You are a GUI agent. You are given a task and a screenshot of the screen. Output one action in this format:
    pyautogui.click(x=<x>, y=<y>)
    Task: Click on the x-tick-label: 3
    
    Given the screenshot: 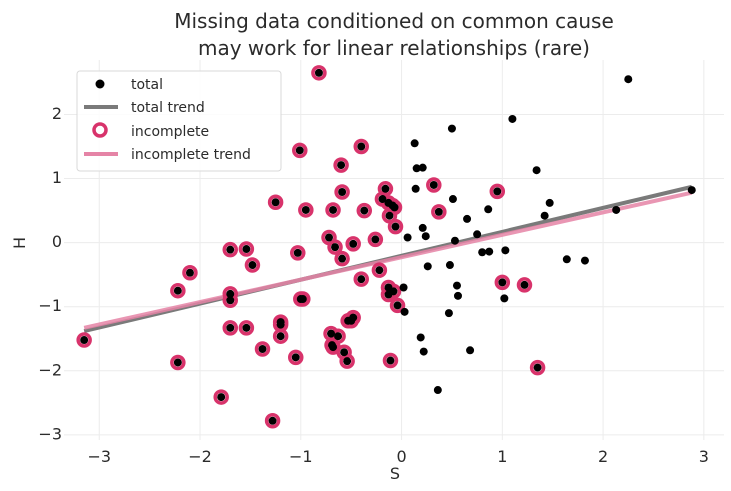 What is the action you would take?
    pyautogui.click(x=704, y=456)
    